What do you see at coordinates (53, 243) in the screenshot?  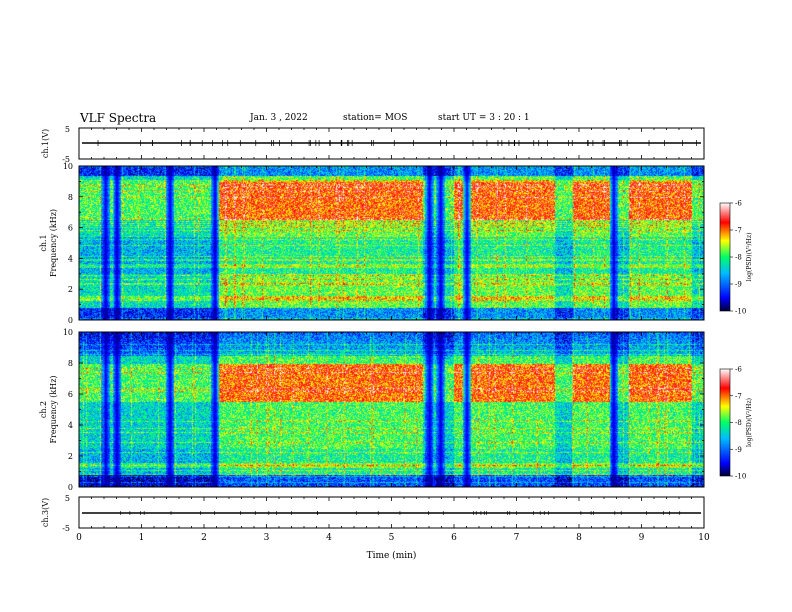 I see `ch1-frequency-ylabel: Frequency (kHz)` at bounding box center [53, 243].